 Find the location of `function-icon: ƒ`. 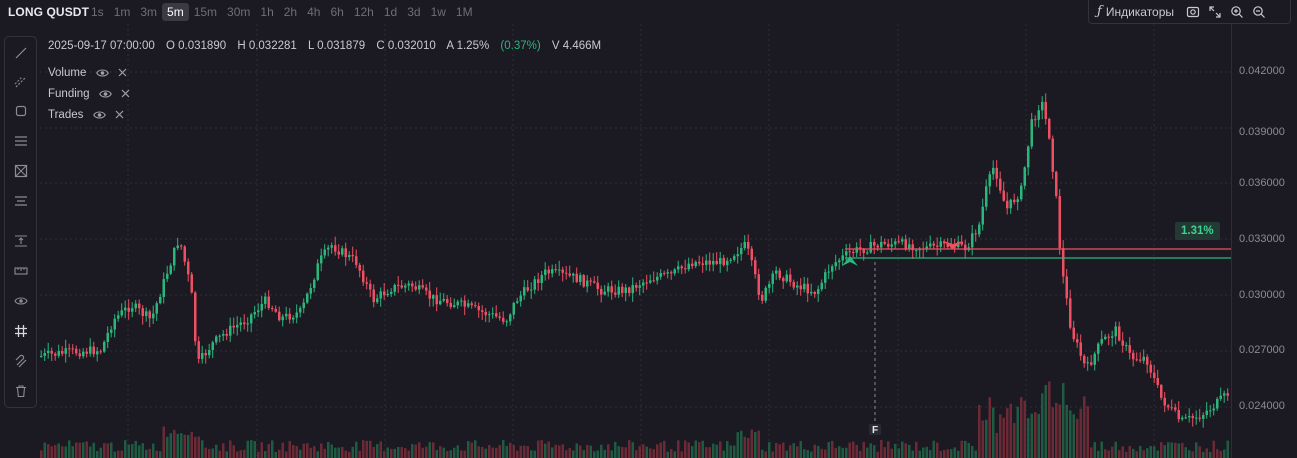

function-icon: ƒ is located at coordinates (1099, 11).